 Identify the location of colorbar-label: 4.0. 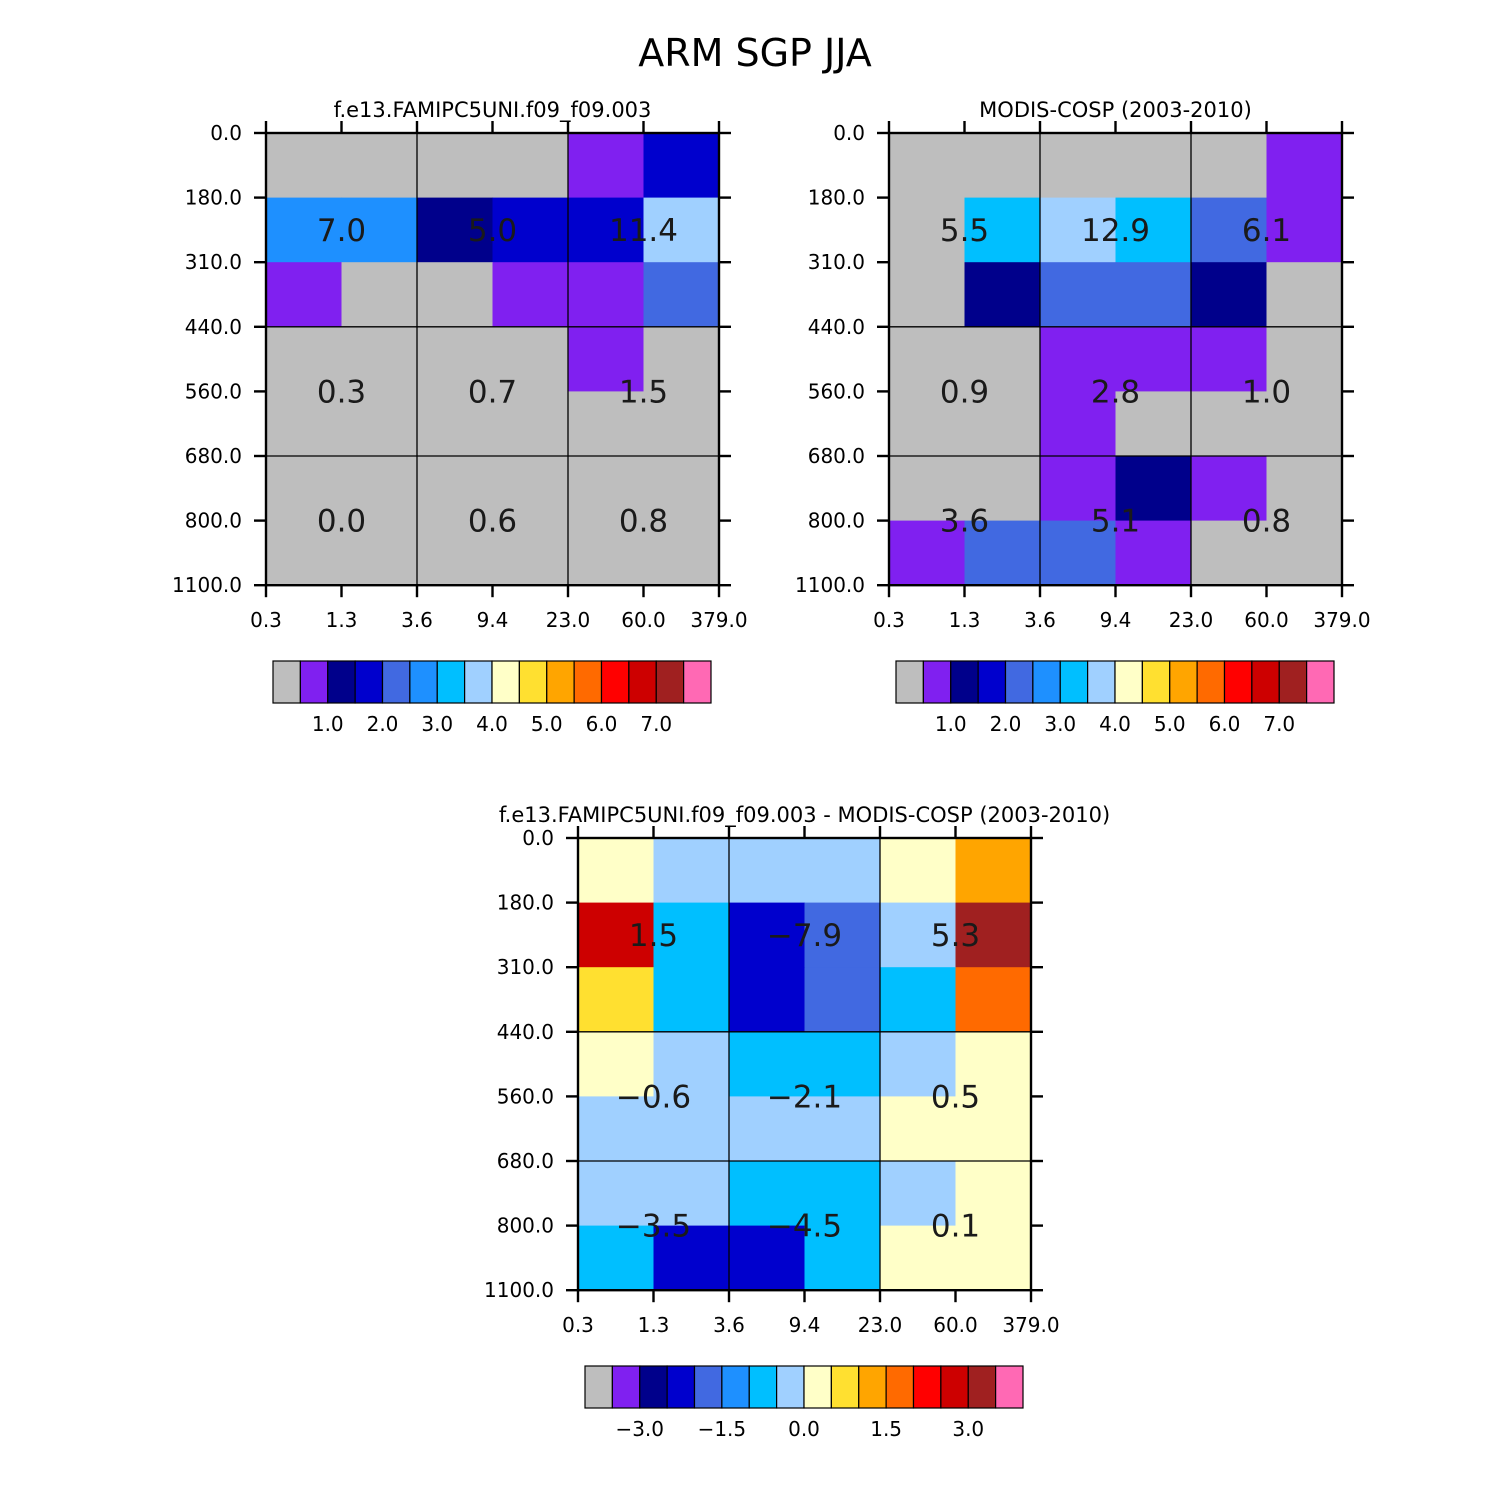
(492, 724).